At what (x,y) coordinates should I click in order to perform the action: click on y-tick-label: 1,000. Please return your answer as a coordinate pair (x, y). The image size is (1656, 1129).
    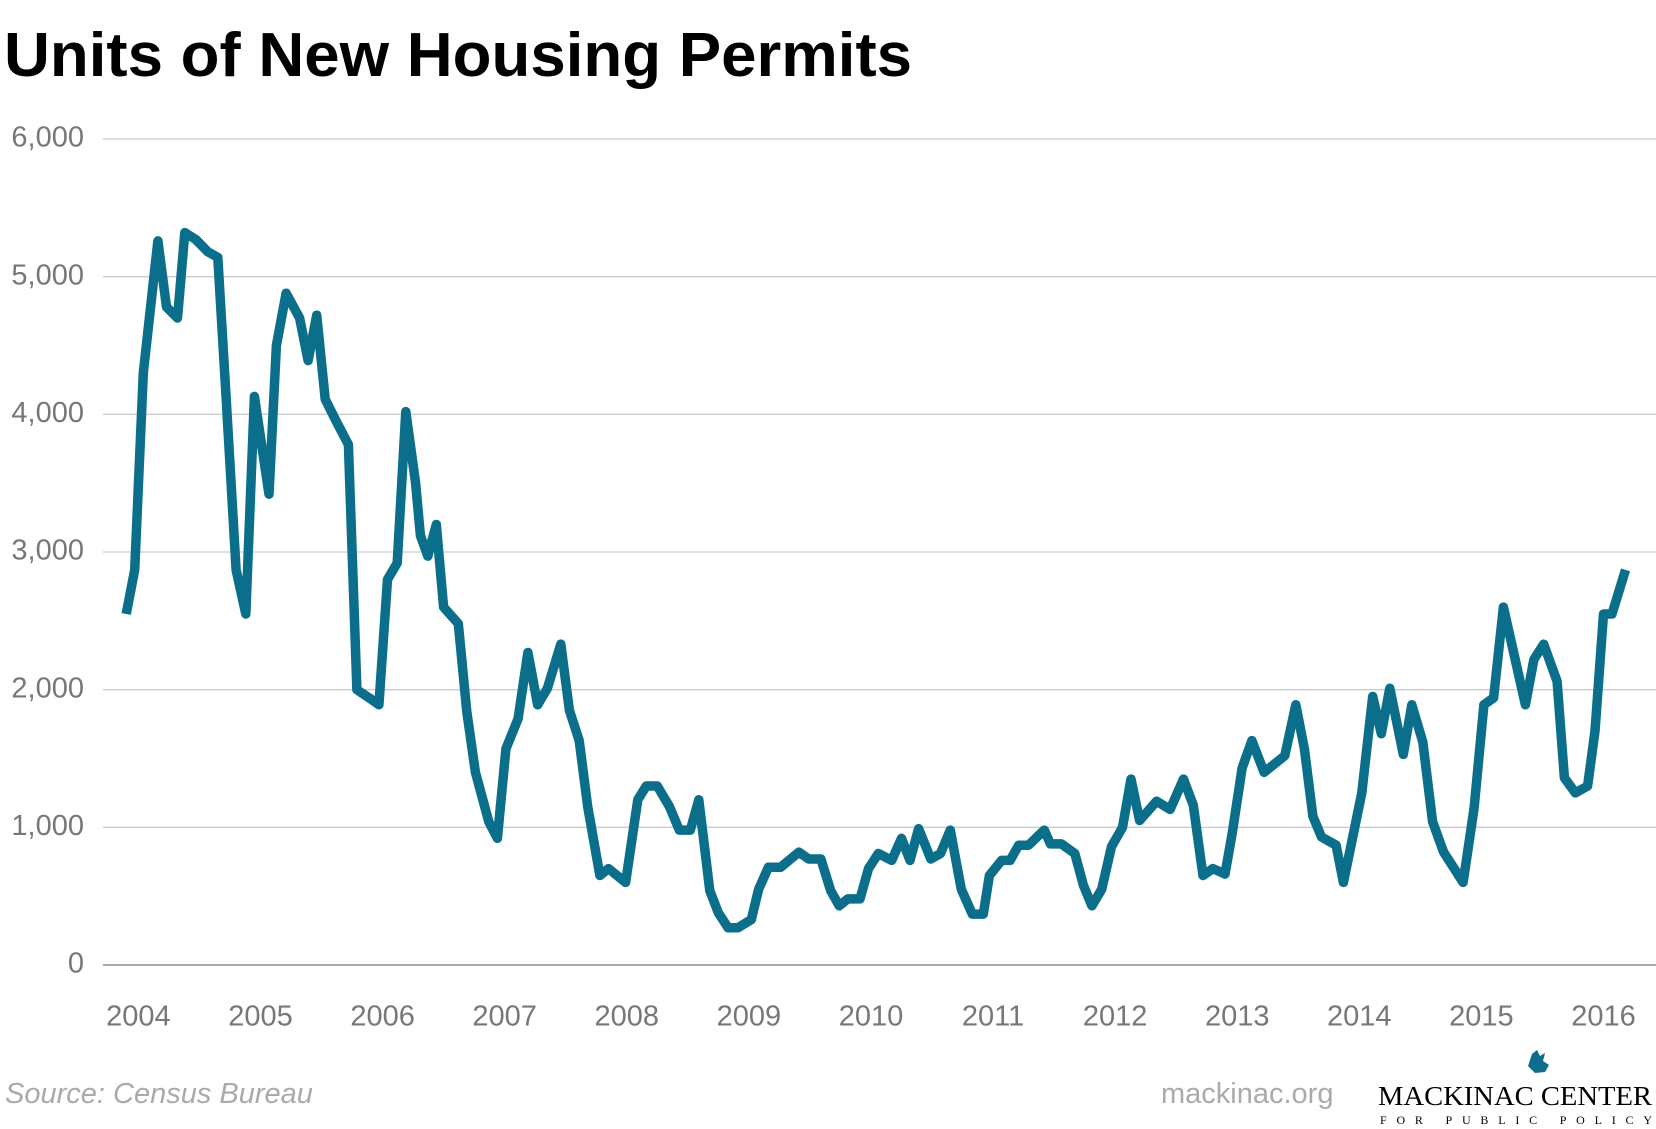
    Looking at the image, I should click on (47, 826).